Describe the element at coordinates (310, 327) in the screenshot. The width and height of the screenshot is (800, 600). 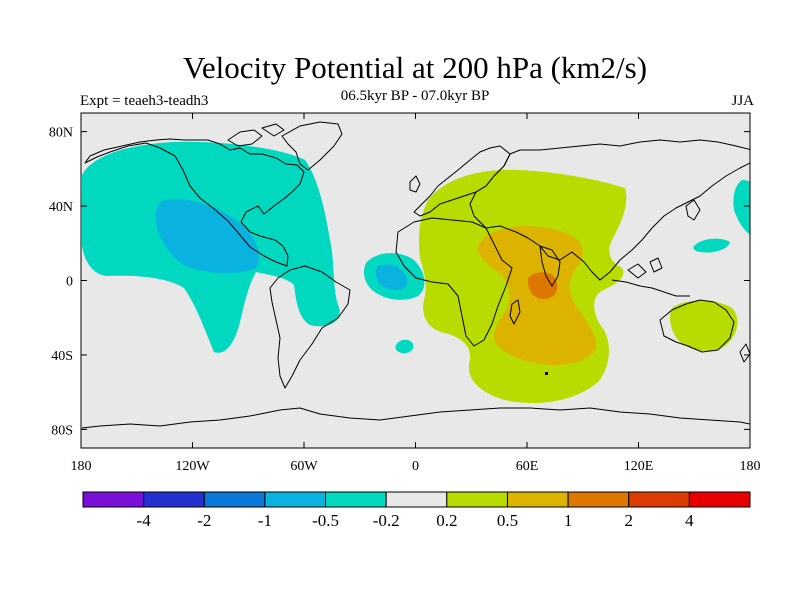
I see `coast-south-america` at that location.